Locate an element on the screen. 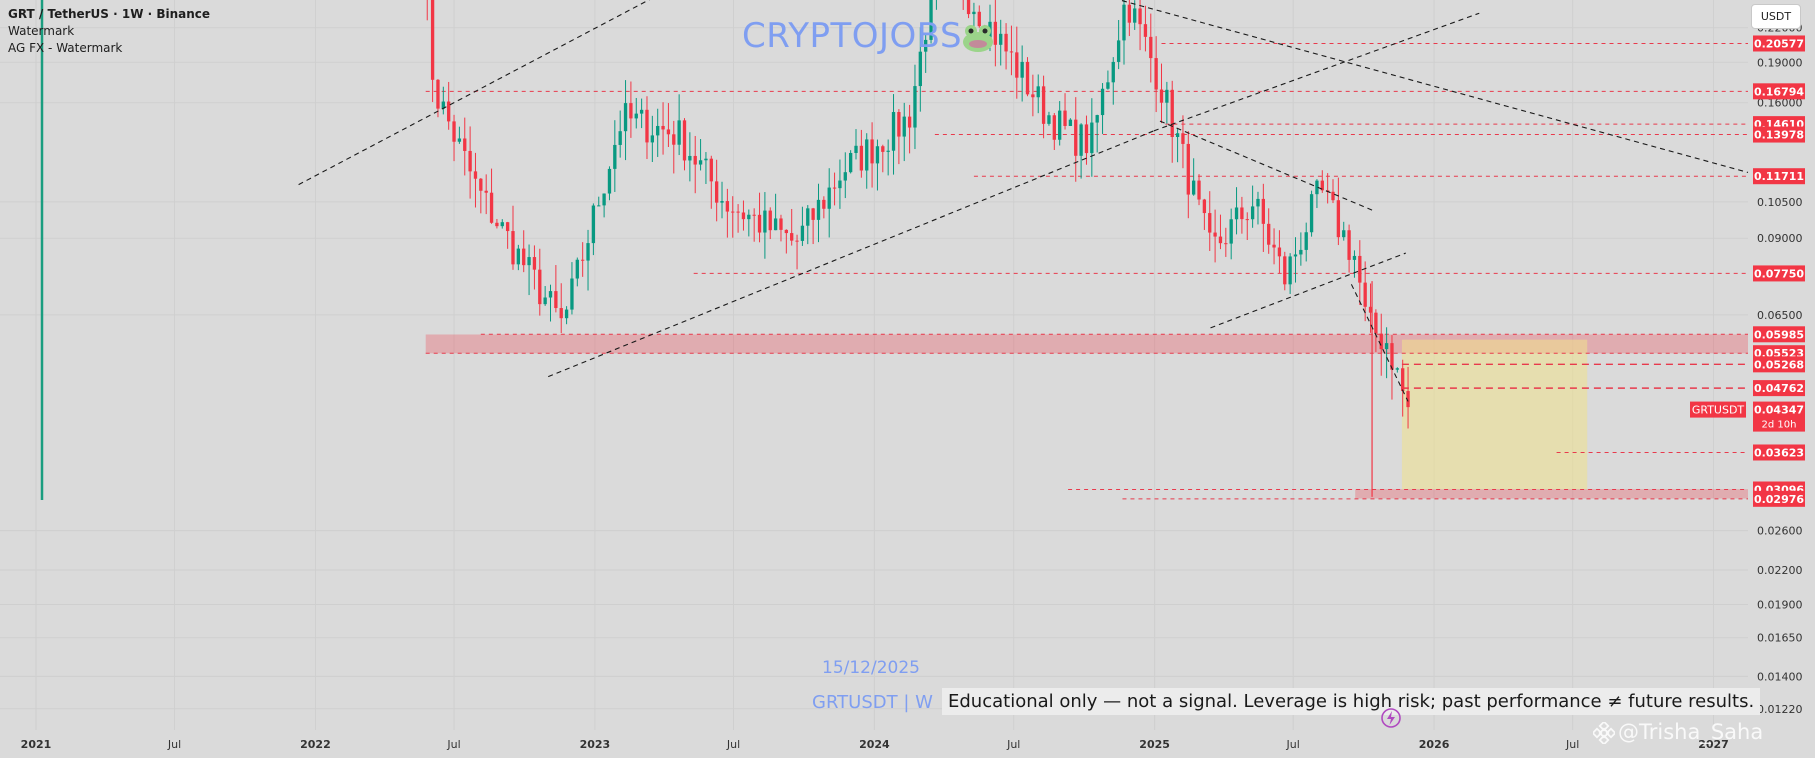  price-tick-label: 0.01220 is located at coordinates (1780, 709).